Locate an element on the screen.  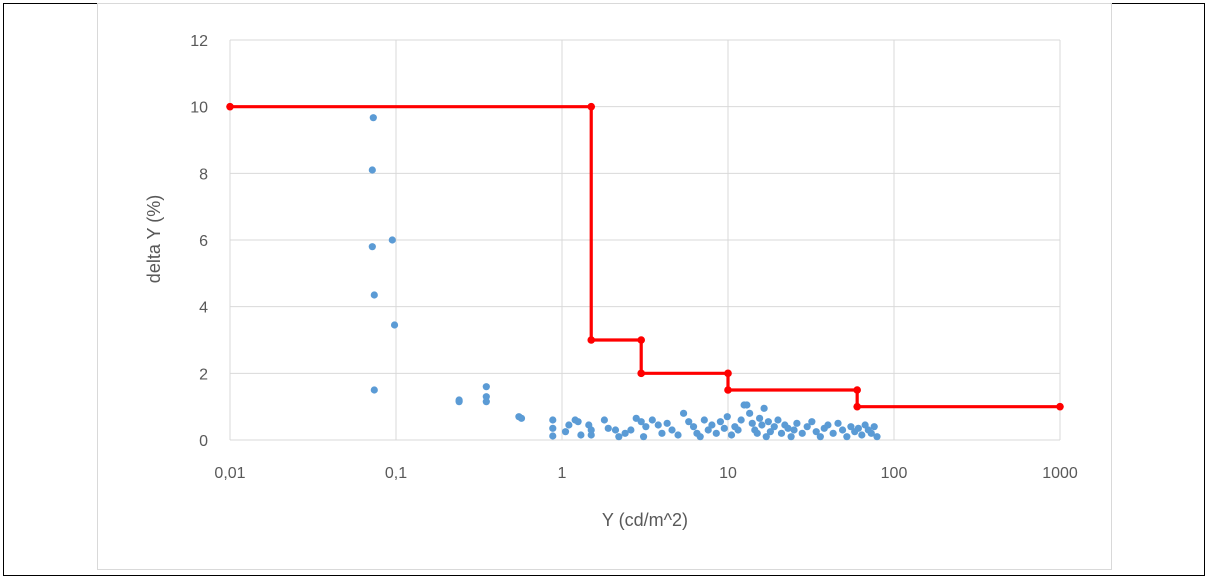
x-tick-label: 100 is located at coordinates (894, 473).